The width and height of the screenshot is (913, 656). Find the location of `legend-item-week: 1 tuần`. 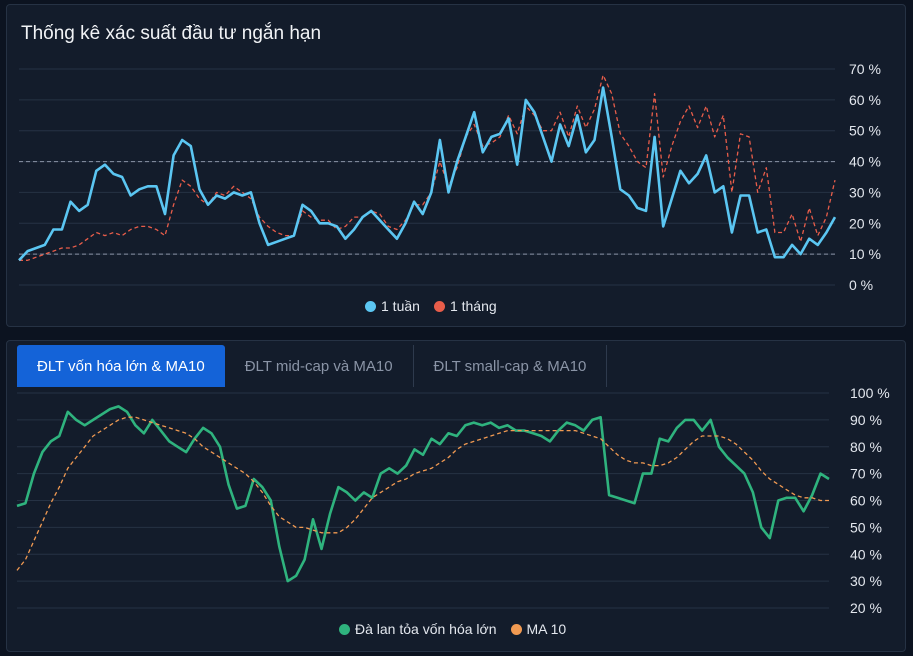

legend-item-week: 1 tuần is located at coordinates (392, 306).